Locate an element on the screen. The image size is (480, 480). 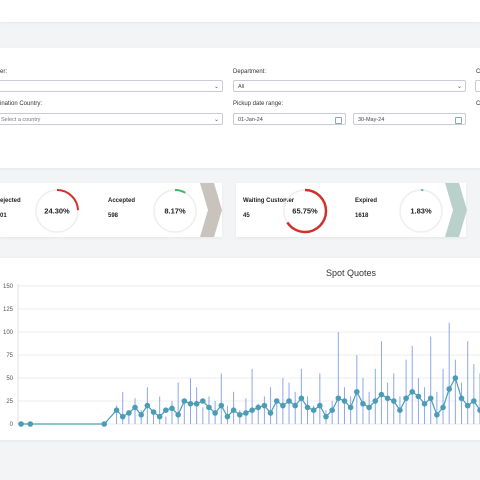
kpi-label: Expired is located at coordinates (366, 201).